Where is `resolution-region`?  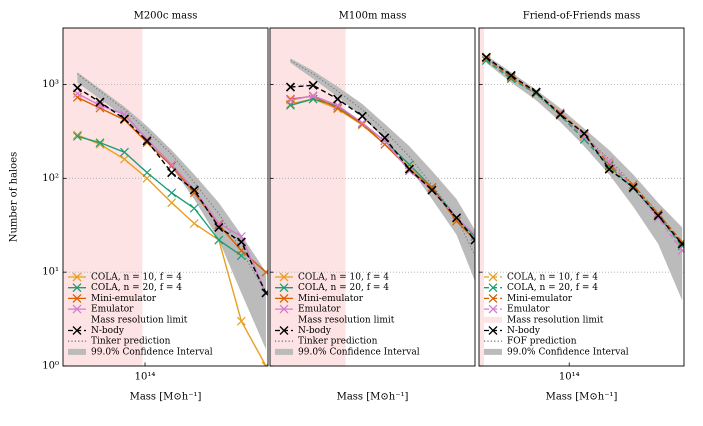
resolution-region is located at coordinates (482, 197).